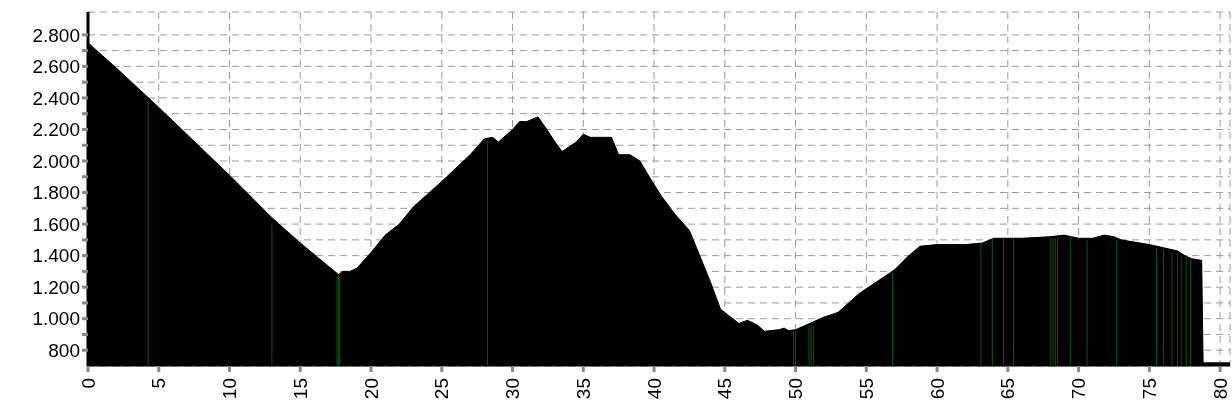  What do you see at coordinates (159, 383) in the screenshot?
I see `x-tick-label: 5` at bounding box center [159, 383].